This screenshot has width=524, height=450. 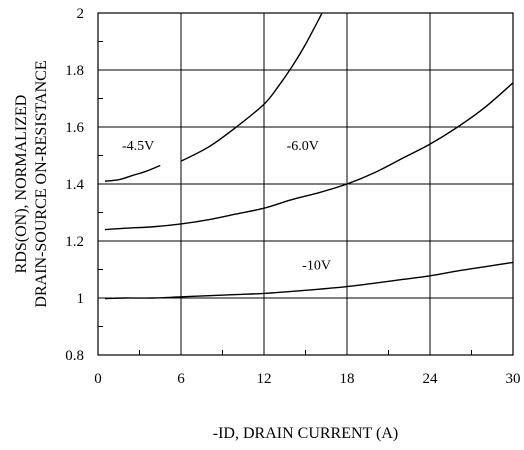 What do you see at coordinates (81, 299) in the screenshot?
I see `y-tick-label: 1` at bounding box center [81, 299].